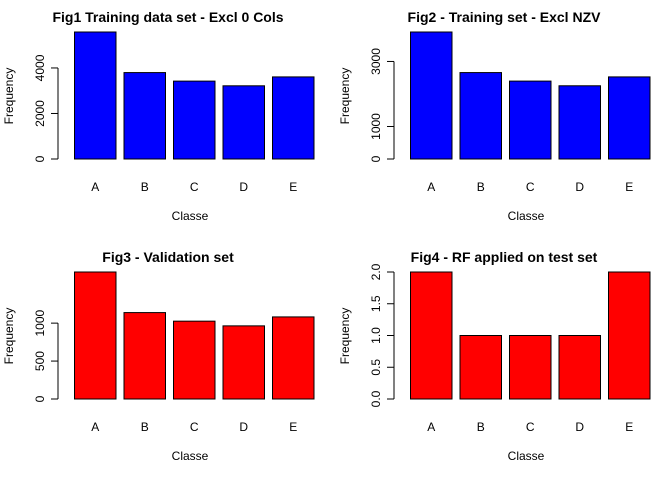  I want to click on chart-title: Fig1 Training data set - Excl 0 Cols, so click(167, 17).